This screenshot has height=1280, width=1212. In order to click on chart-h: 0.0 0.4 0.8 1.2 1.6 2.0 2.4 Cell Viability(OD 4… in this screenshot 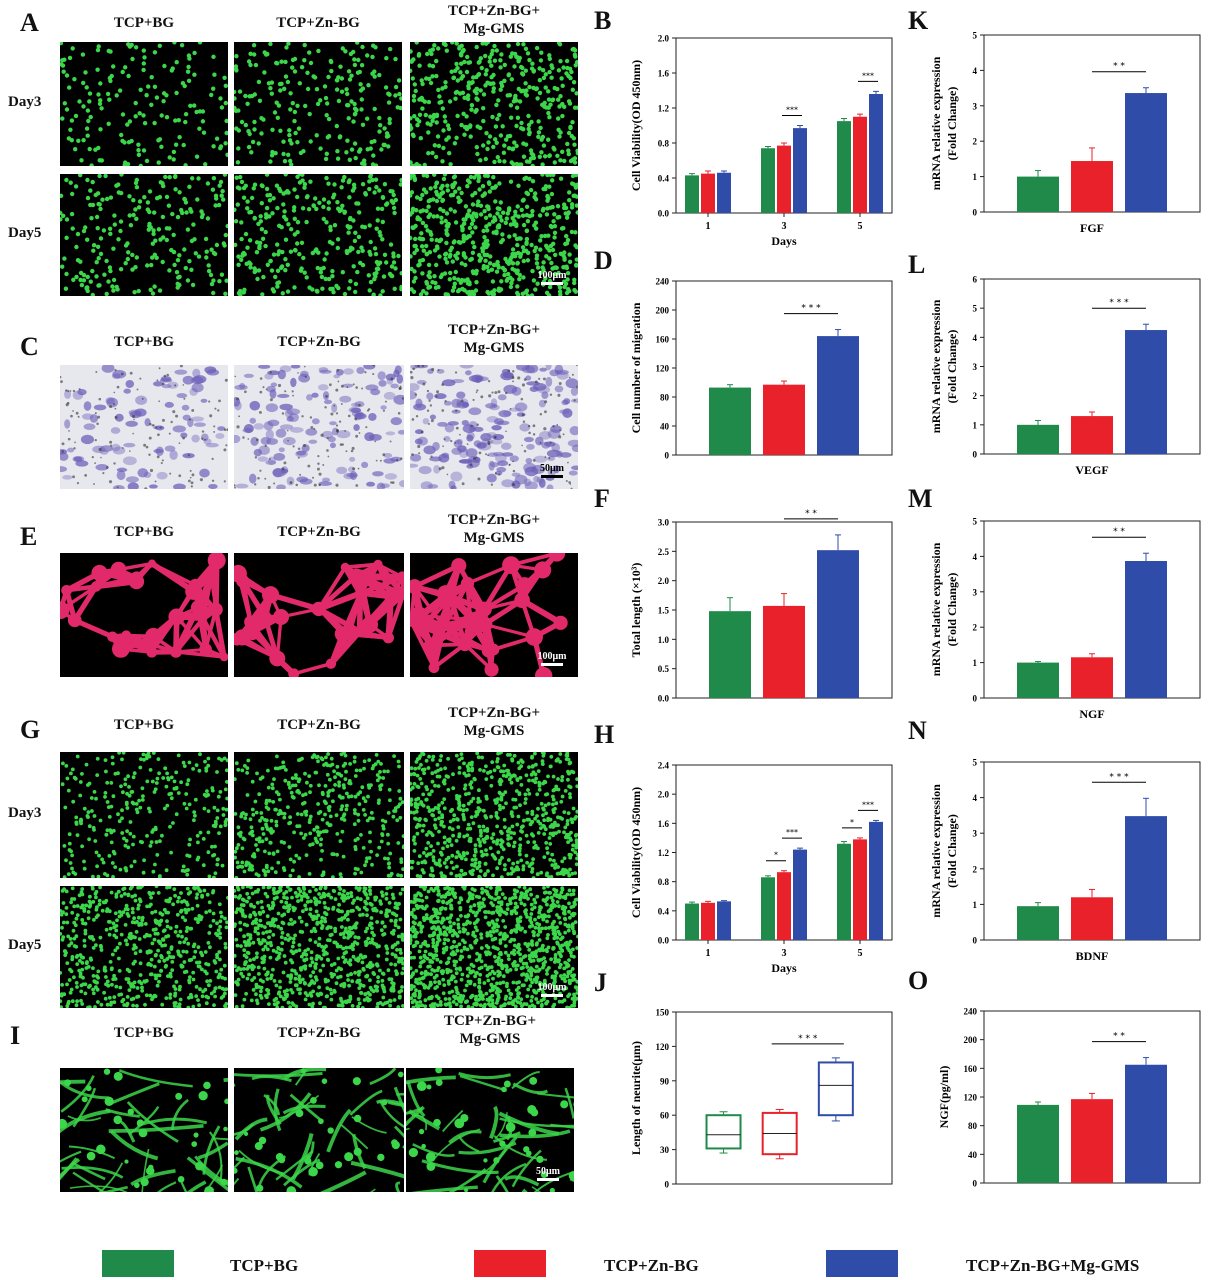, I will do `click(754, 866)`.